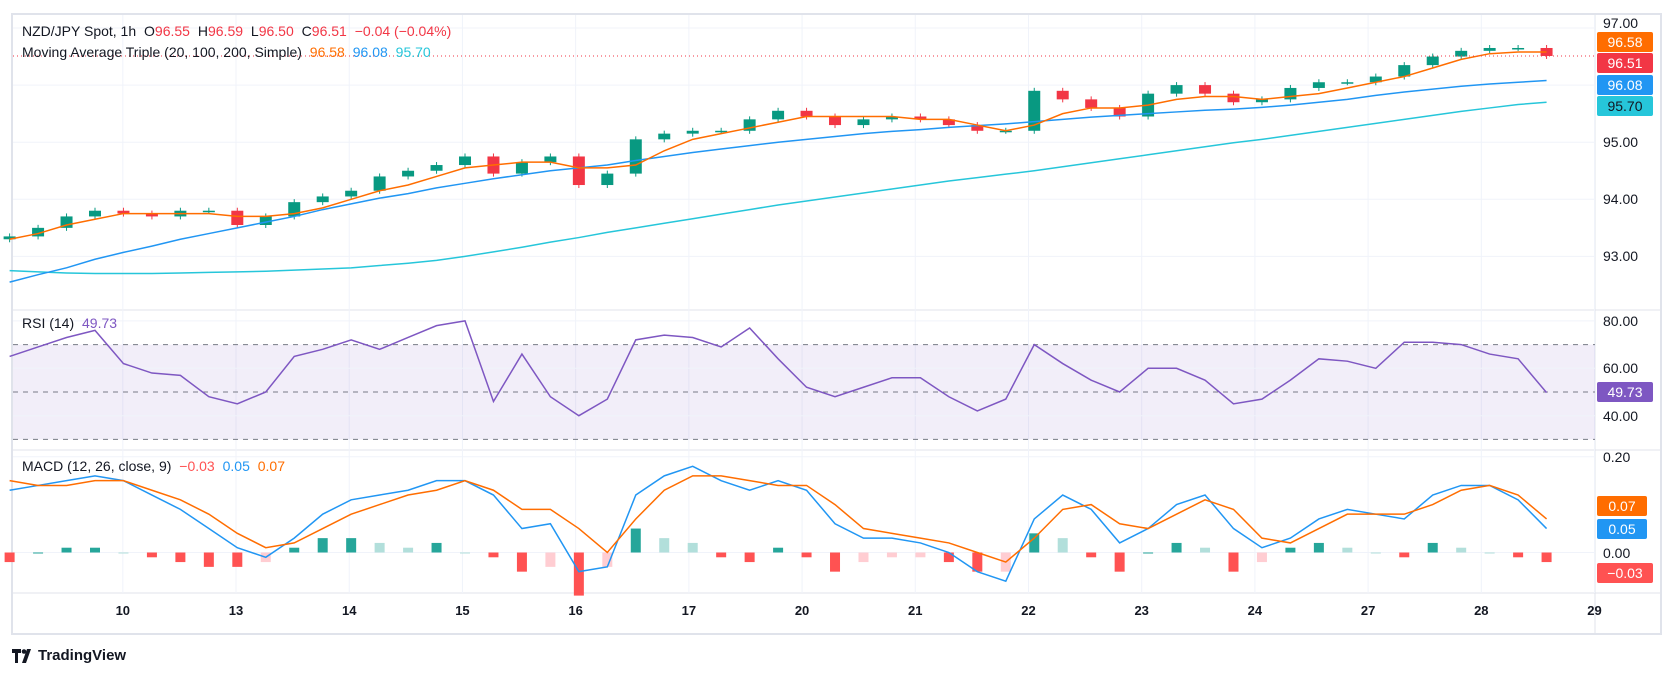  I want to click on macd-legend-value: 0.05, so click(236, 466).